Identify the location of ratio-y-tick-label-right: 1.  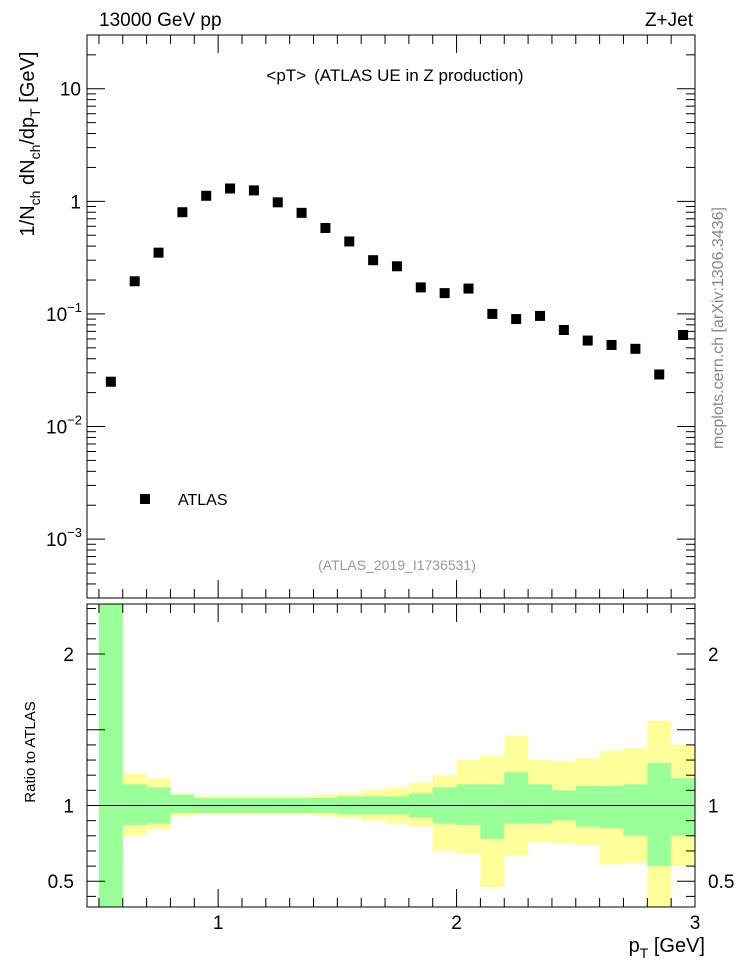
(713, 806).